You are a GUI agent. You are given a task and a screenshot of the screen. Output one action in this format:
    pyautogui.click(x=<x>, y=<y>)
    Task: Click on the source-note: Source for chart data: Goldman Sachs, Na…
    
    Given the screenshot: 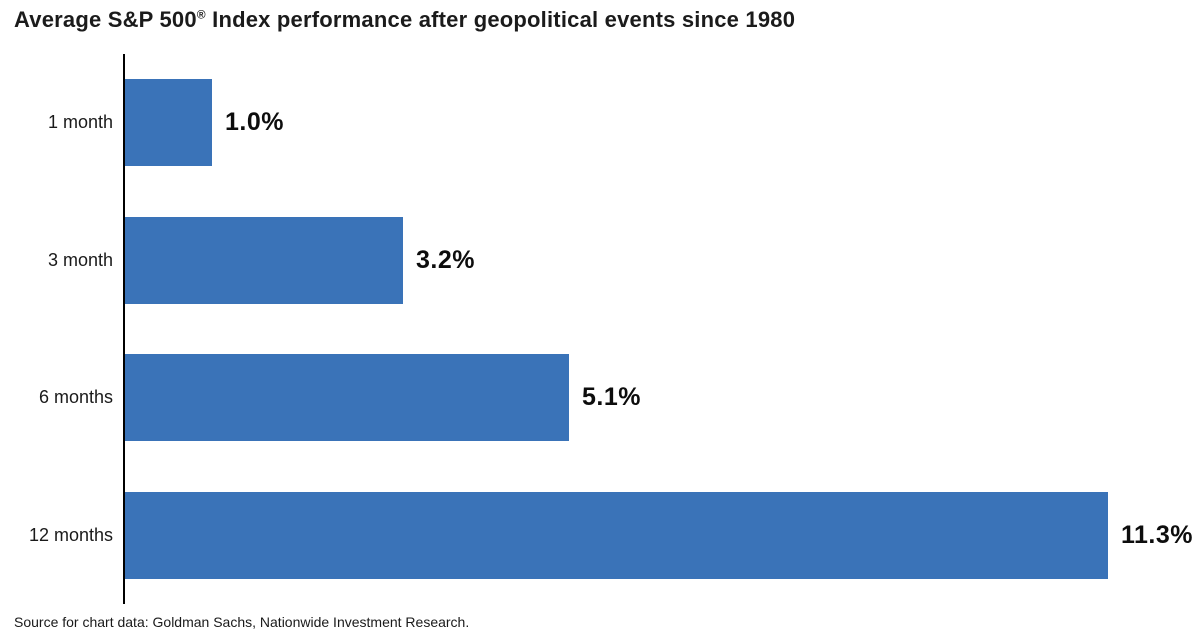 What is the action you would take?
    pyautogui.click(x=242, y=622)
    